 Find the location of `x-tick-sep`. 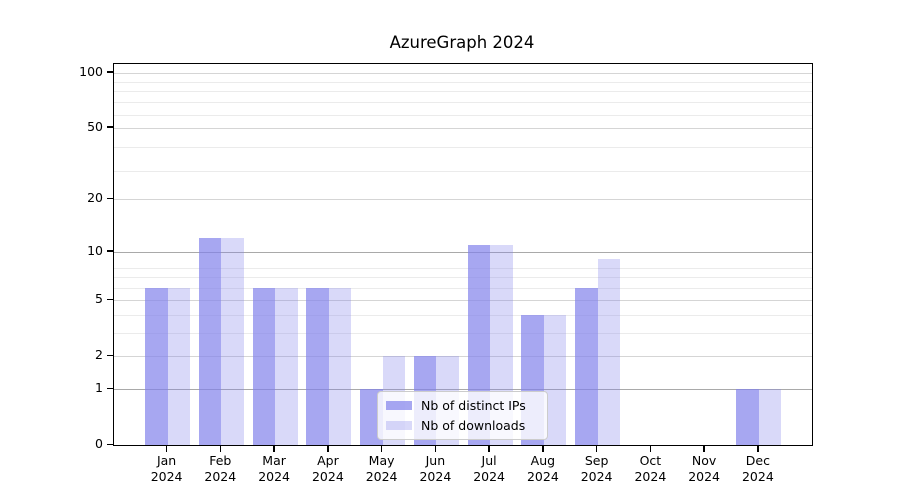

x-tick-sep is located at coordinates (596, 448).